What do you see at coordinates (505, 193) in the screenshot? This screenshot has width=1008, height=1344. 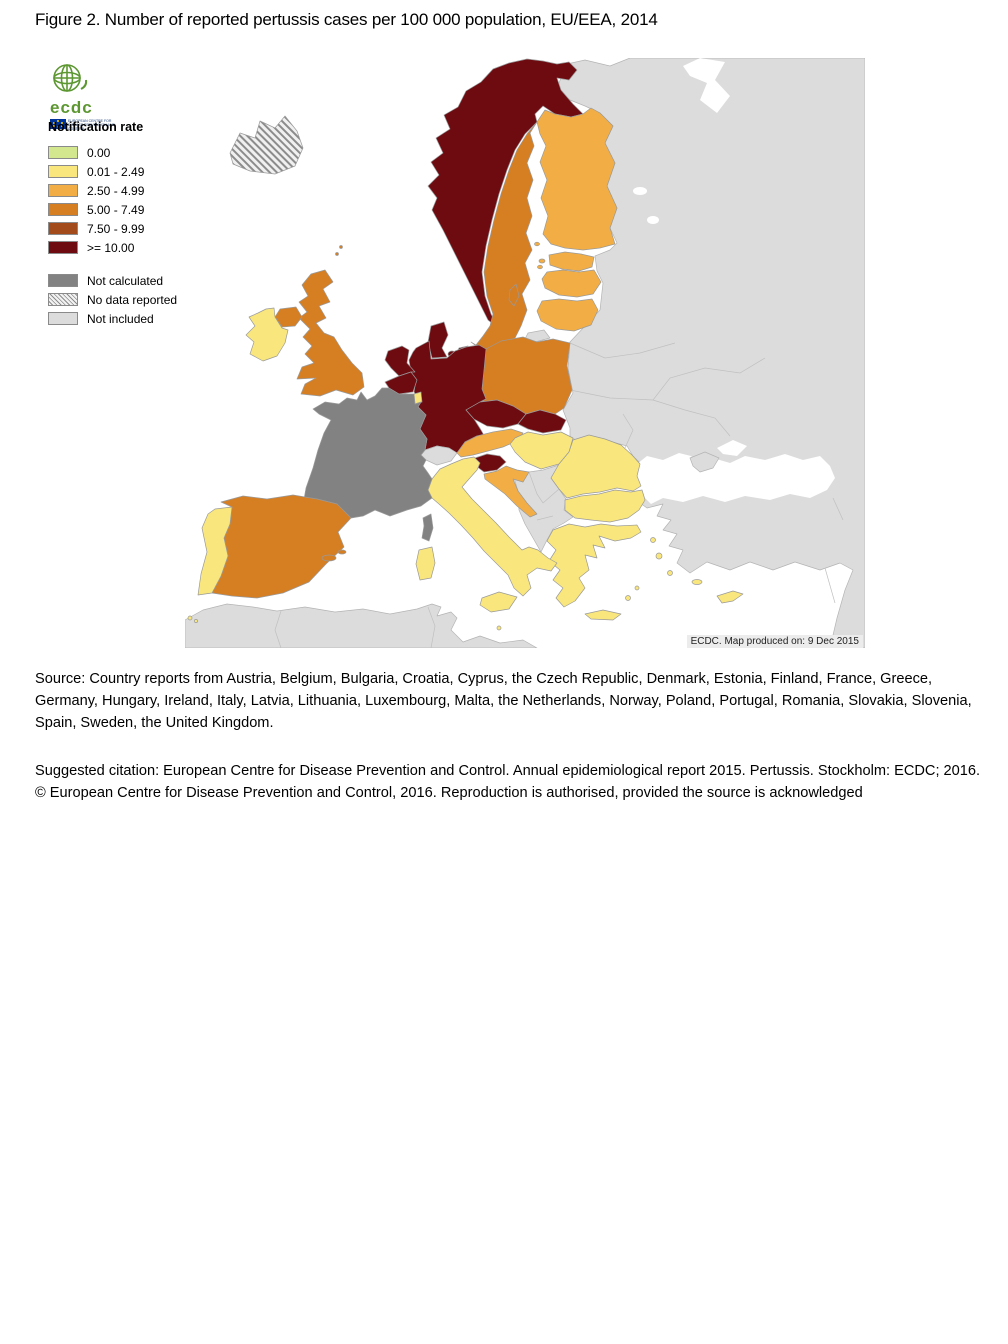 I see `country-norway` at bounding box center [505, 193].